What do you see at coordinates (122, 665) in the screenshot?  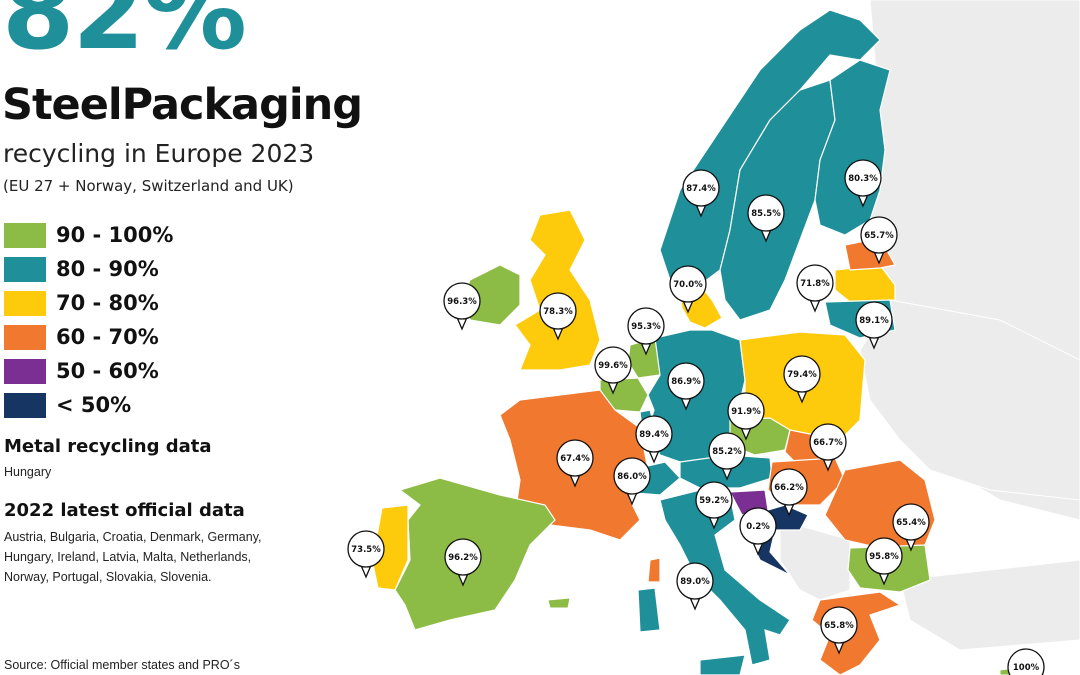 I see `source-note: Source: Official member states and PRO´s` at bounding box center [122, 665].